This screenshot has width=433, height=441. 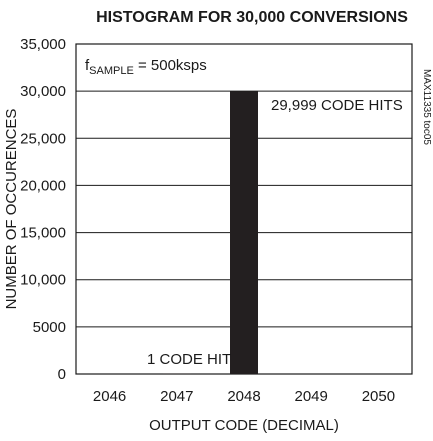 I want to click on x-tick-label: 2046, so click(x=109, y=396).